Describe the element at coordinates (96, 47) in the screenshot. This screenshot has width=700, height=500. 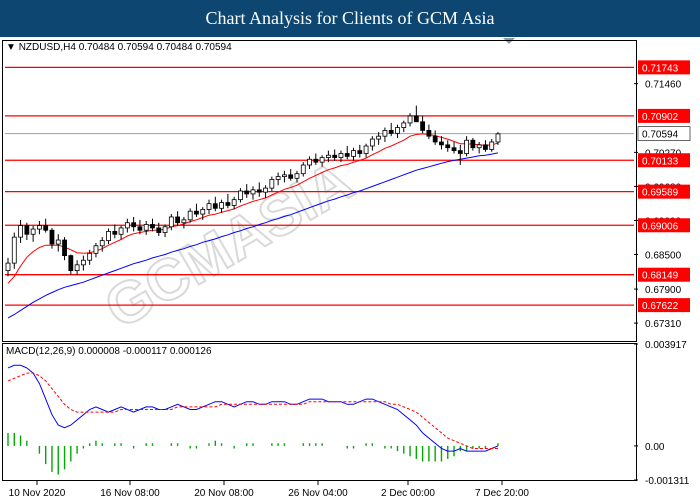
I see `ohlc-open: 0.70484` at that location.